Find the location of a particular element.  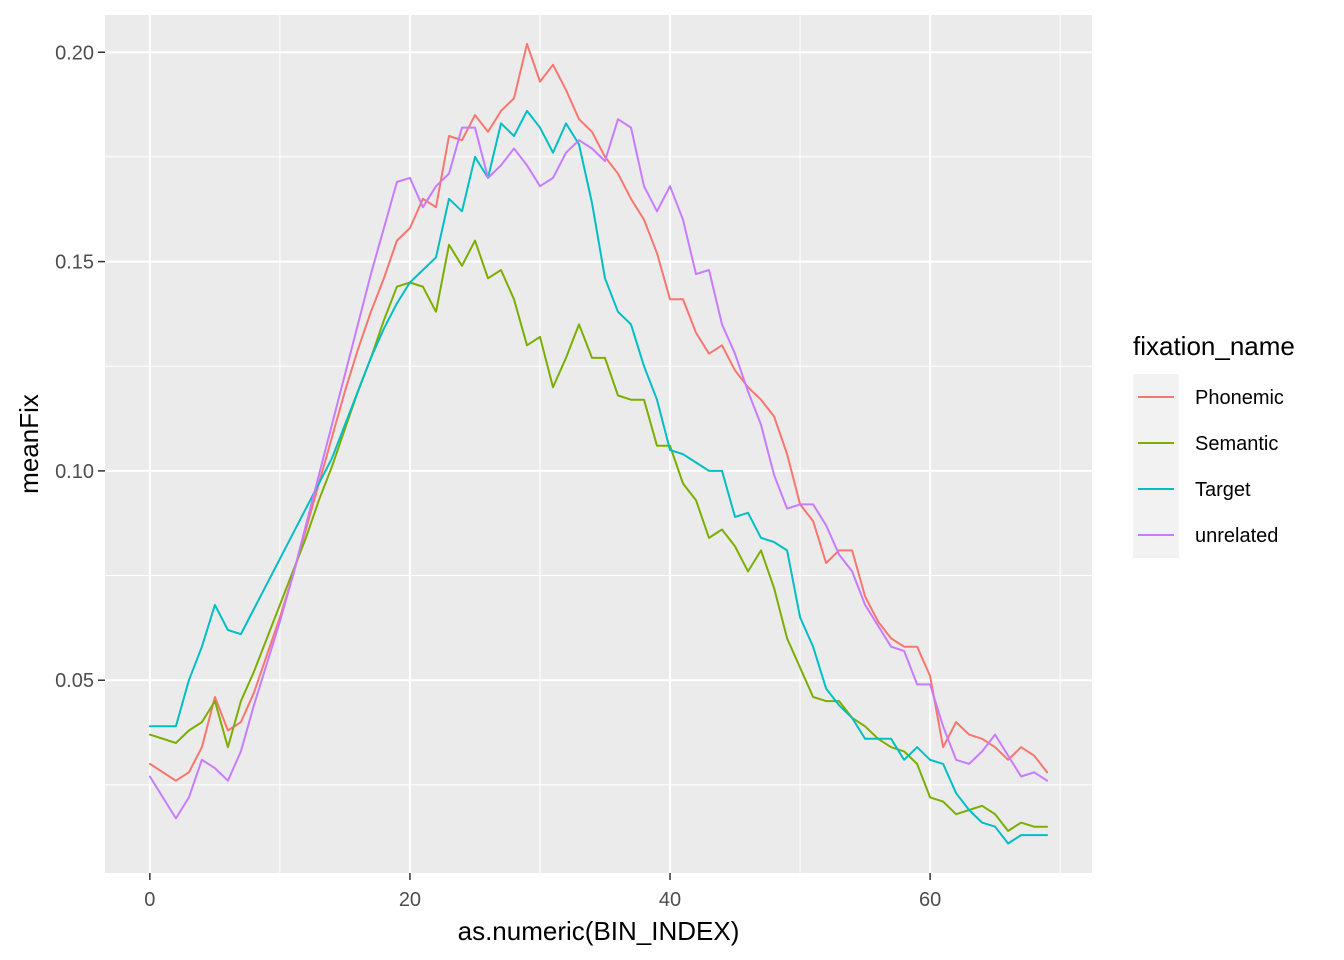

y-tick-label: 0.10 is located at coordinates (74, 472).